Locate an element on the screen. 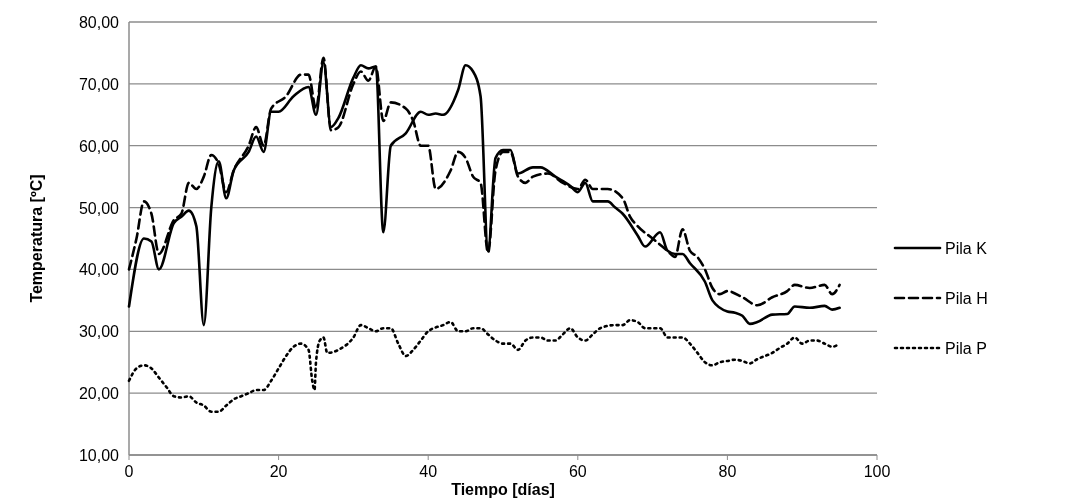 This screenshot has width=1079, height=503. legend-label: Pila H is located at coordinates (966, 298).